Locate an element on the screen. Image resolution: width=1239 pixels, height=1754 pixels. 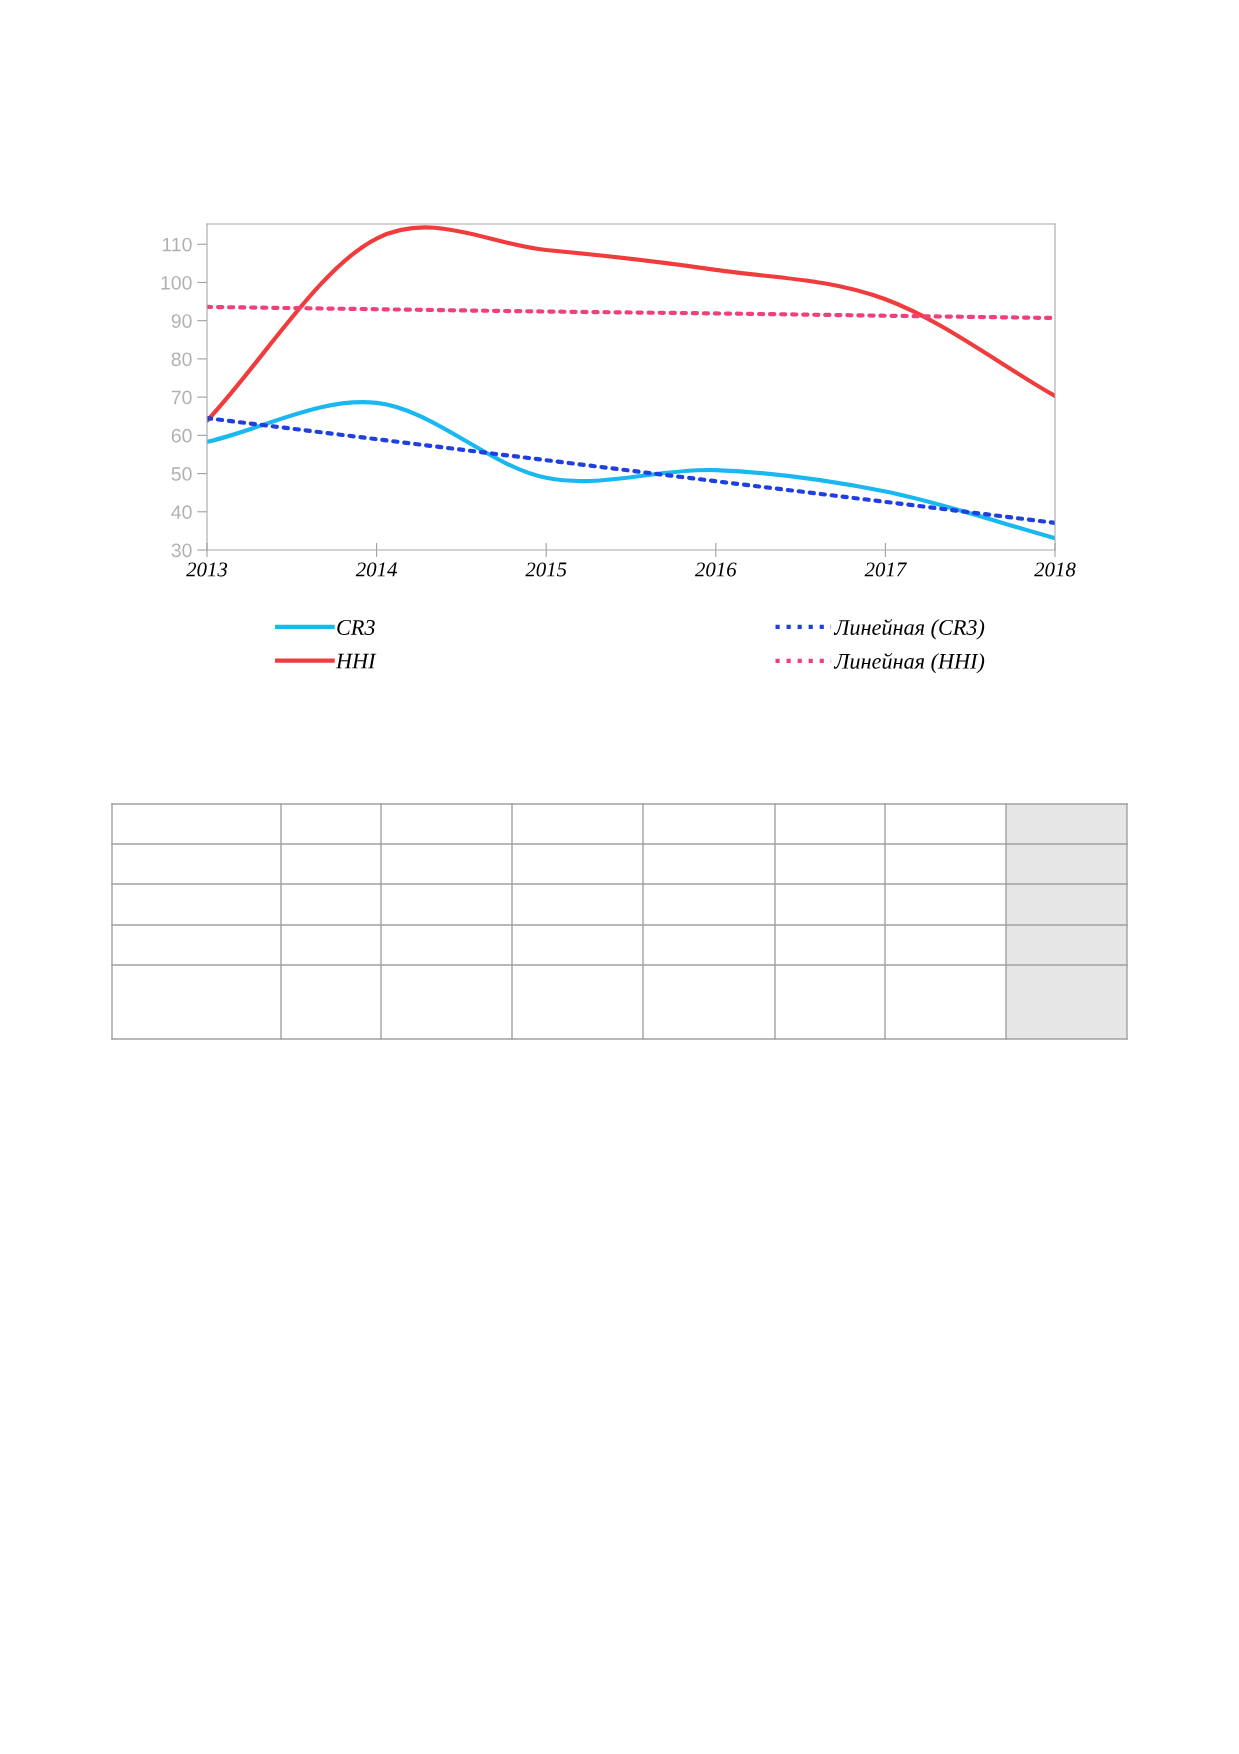
x-tick-label: 2016 is located at coordinates (715, 569).